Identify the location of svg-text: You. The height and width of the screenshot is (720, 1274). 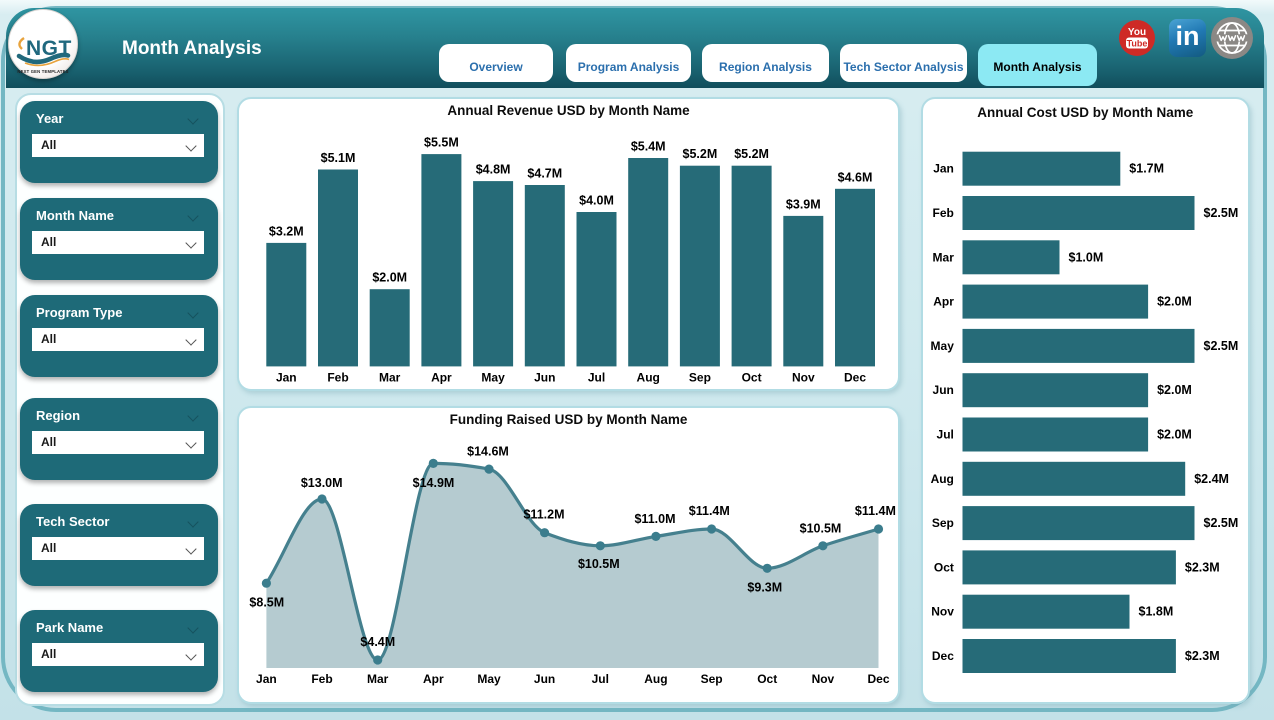
(1137, 32).